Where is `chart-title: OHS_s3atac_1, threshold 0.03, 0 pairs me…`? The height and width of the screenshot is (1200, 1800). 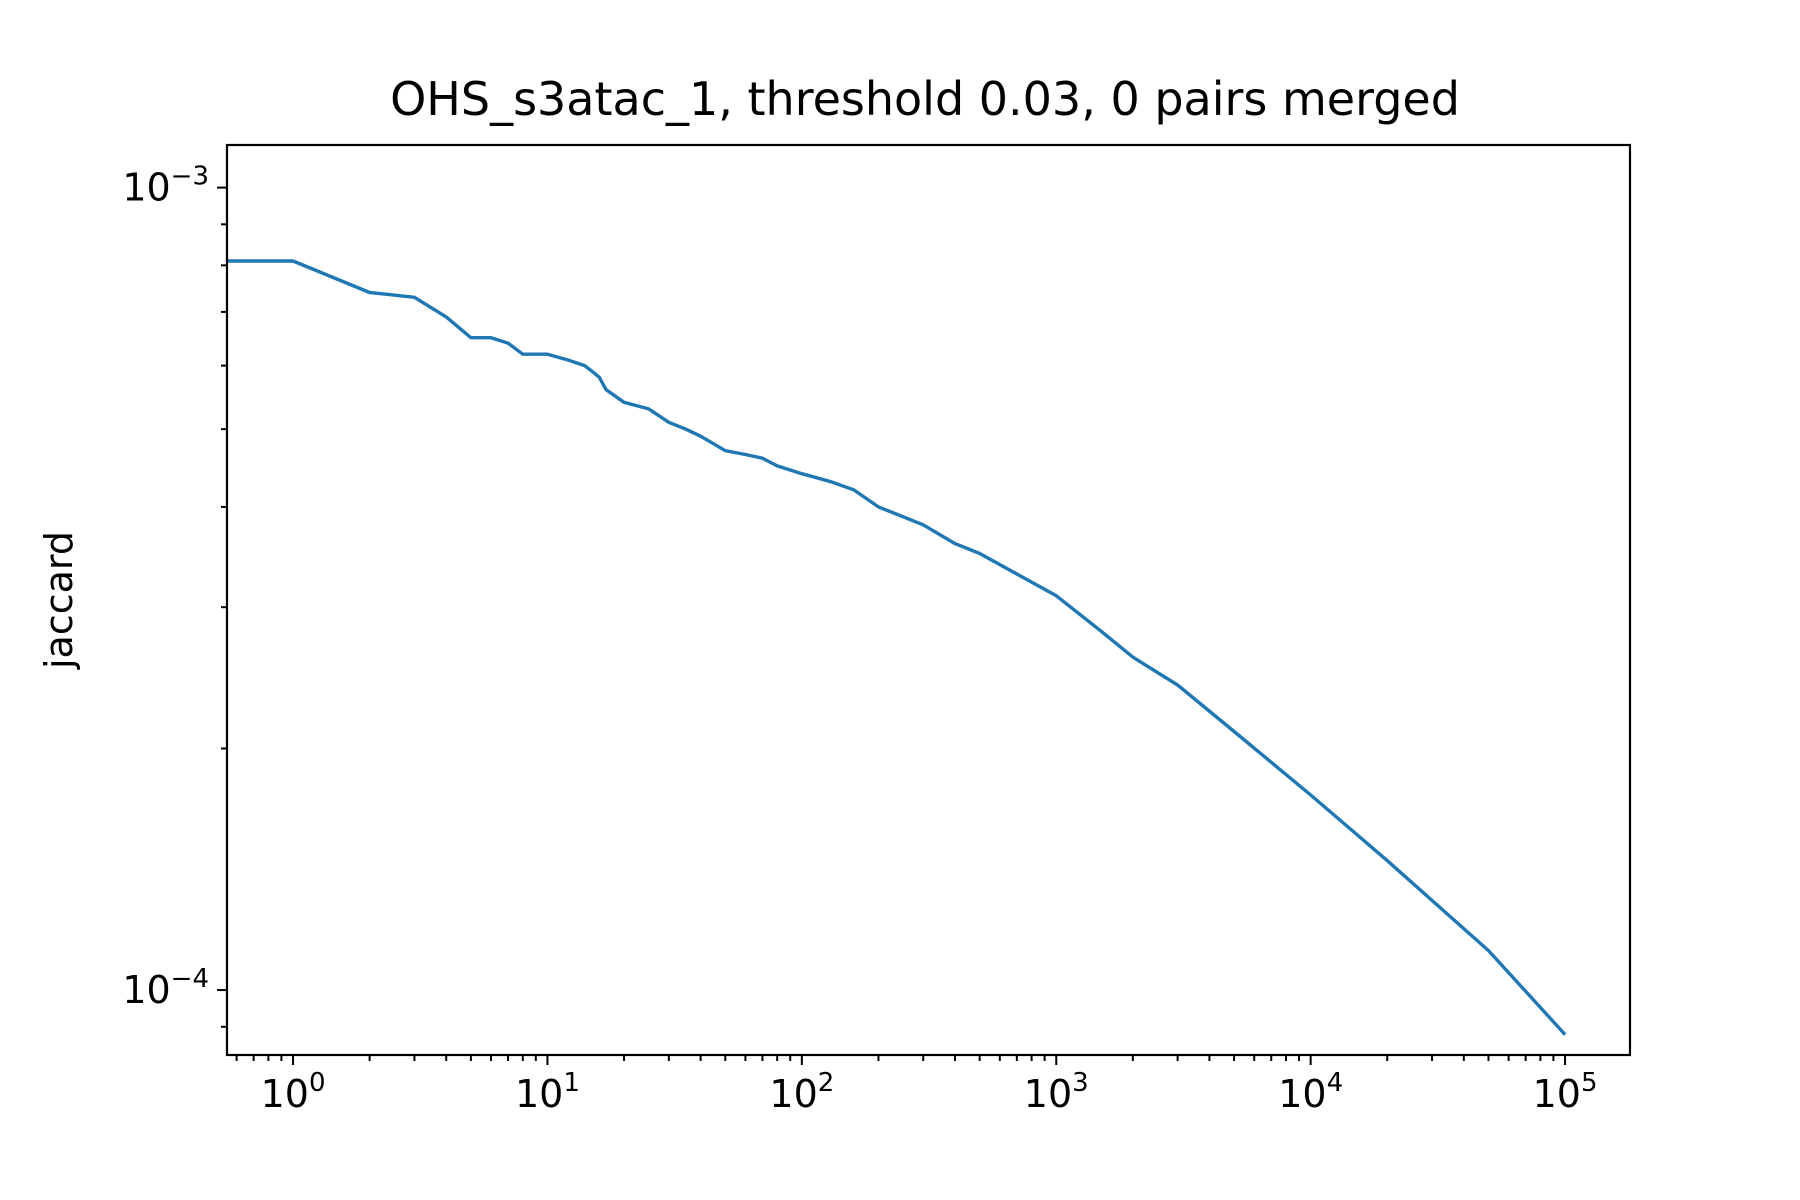 chart-title: OHS_s3atac_1, threshold 0.03, 0 pairs me… is located at coordinates (925, 99).